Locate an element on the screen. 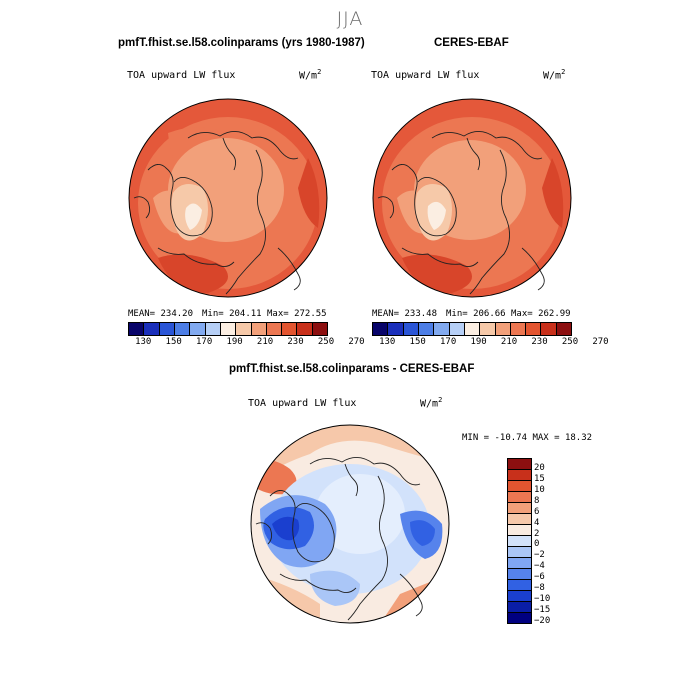 The width and height of the screenshot is (700, 700). diff-variable-label: TOA upward LW flux is located at coordinates (302, 403).